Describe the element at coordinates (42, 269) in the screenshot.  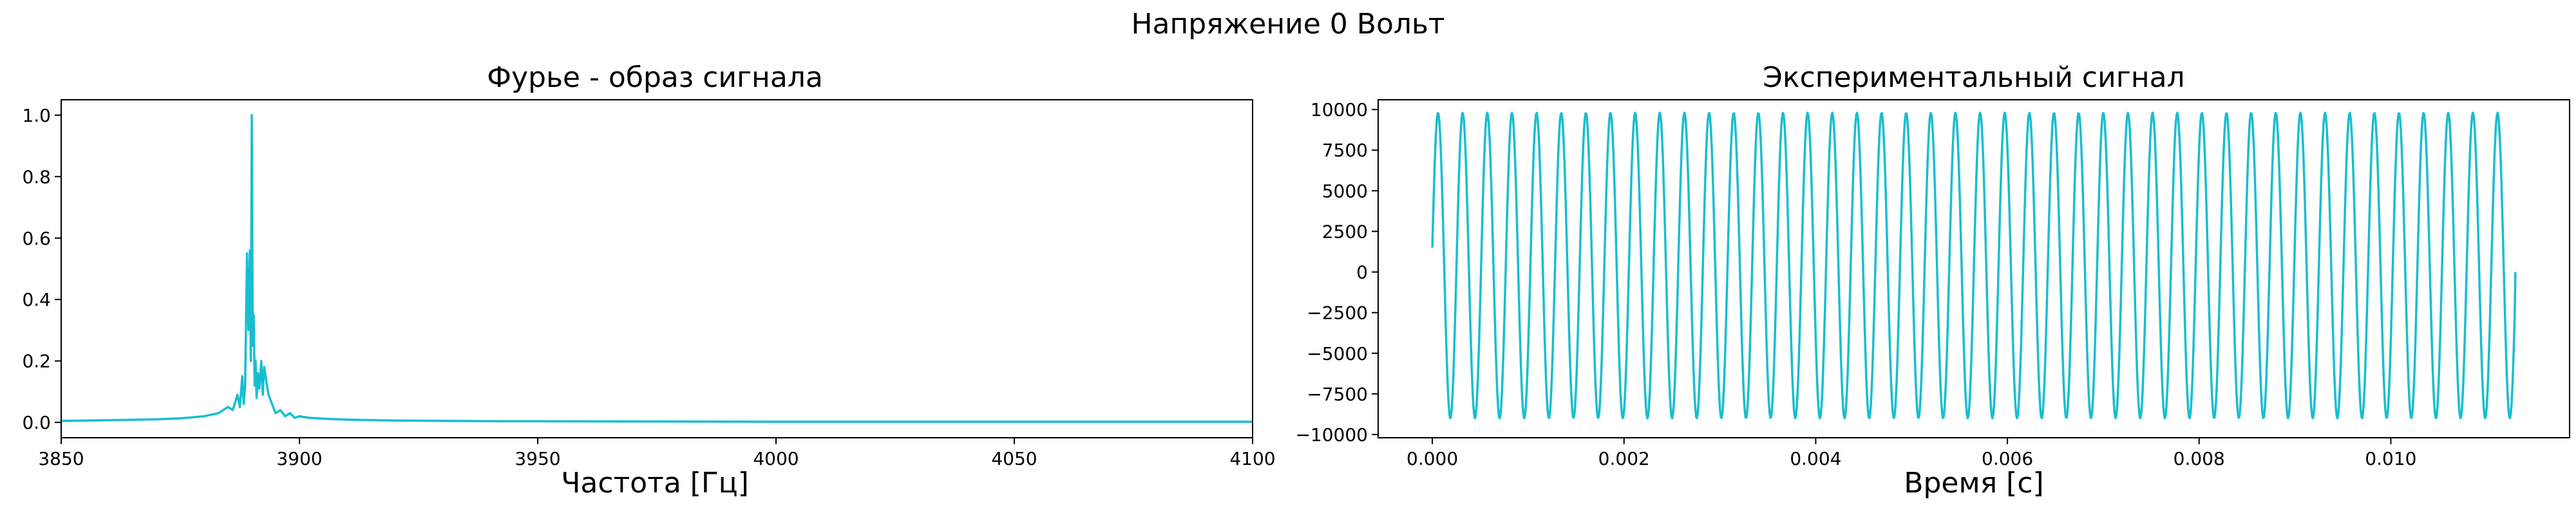
I see `fourier-y-ticks: 0.0 0.2 0.4 0.6 0.8 1.0` at that location.